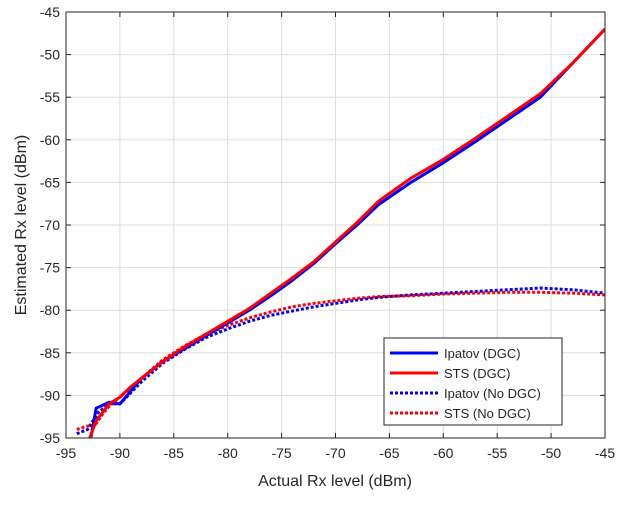 The image size is (628, 505). I want to click on y-tick-labels: -95 -90 -85 -80 -75 -70 -65 -60 -55 -50 -45, so click(50, 225).